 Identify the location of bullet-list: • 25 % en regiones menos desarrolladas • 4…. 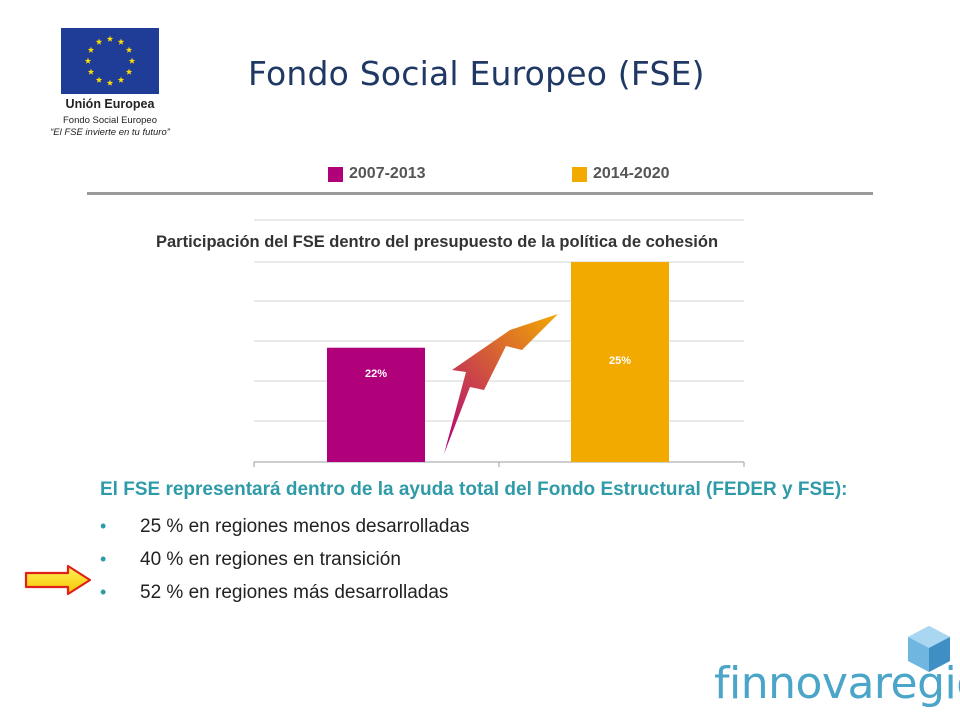
(480, 559).